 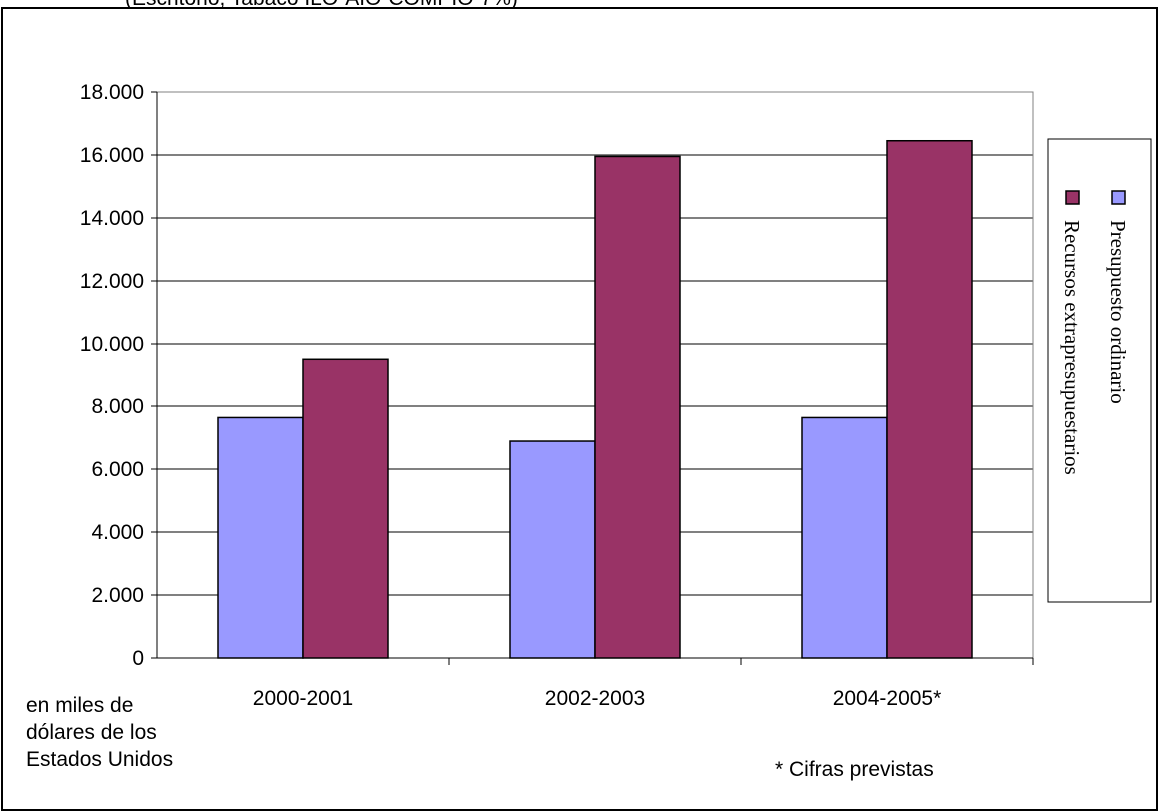 I want to click on y-tick-label: 12.000, so click(x=112, y=281).